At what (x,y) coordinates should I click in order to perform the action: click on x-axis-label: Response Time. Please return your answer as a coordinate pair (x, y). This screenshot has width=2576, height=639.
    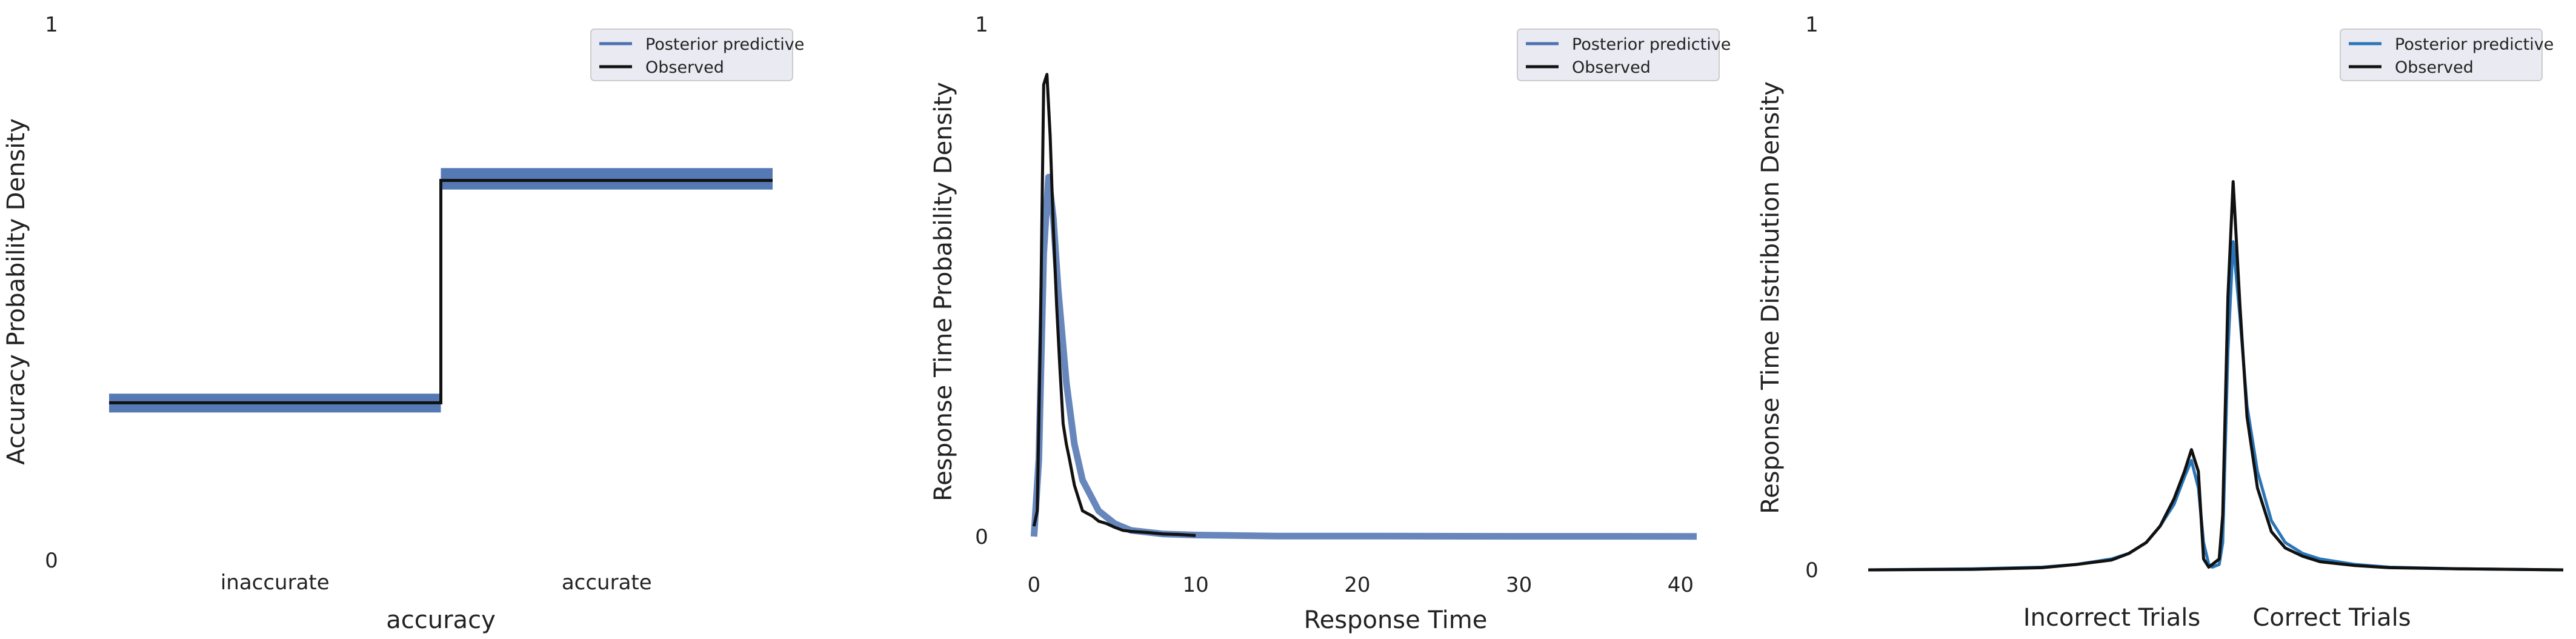
    Looking at the image, I should click on (1396, 620).